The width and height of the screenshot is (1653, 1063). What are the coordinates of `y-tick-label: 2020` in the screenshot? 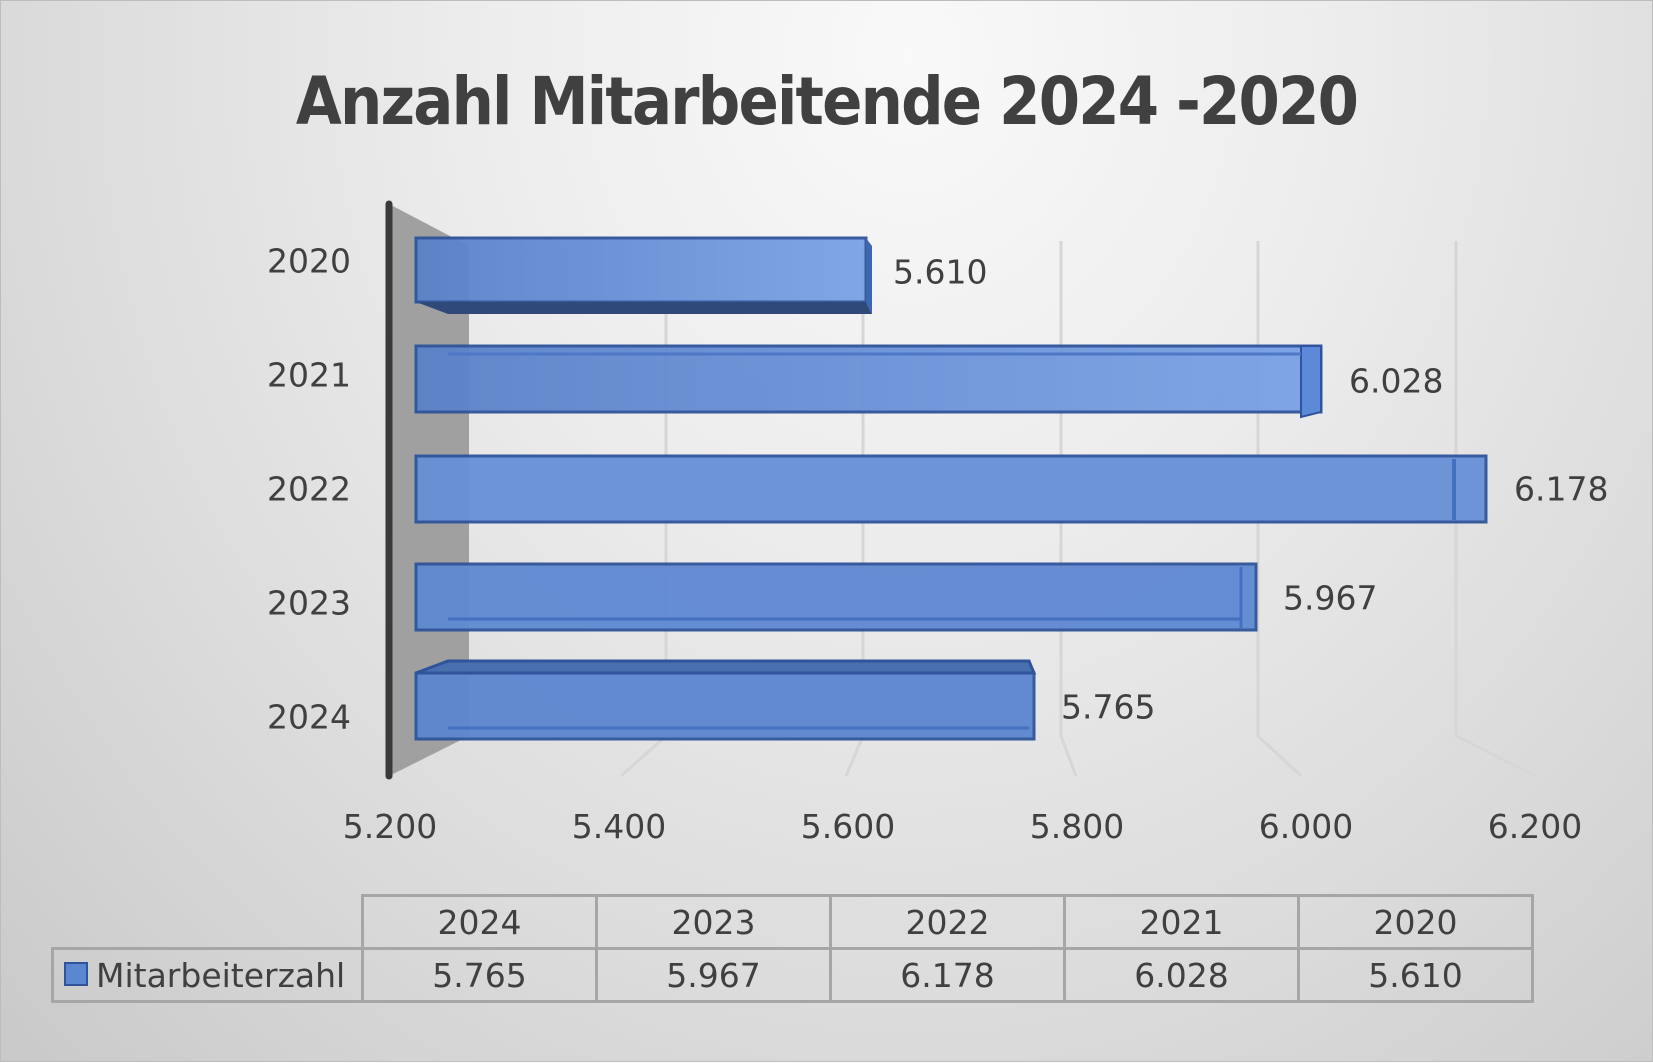 It's located at (309, 261).